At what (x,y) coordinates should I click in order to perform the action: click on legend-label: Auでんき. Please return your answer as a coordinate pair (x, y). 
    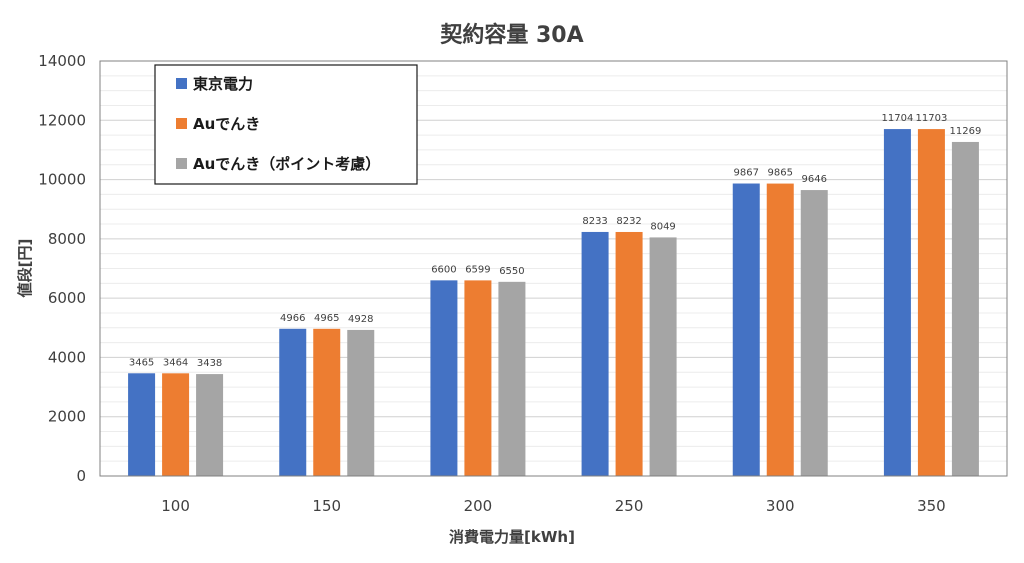
    Looking at the image, I should click on (226, 124).